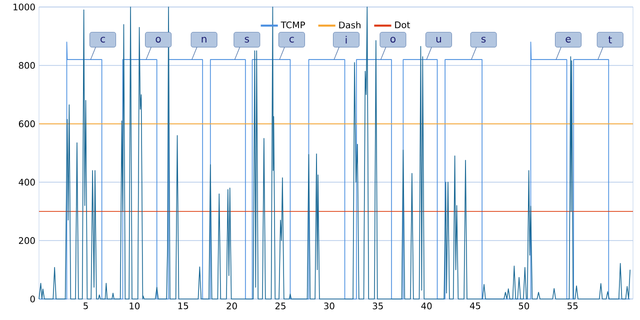 This screenshot has height=320, width=640. Describe the element at coordinates (26, 65) in the screenshot. I see `y-tick-label: 800` at that location.